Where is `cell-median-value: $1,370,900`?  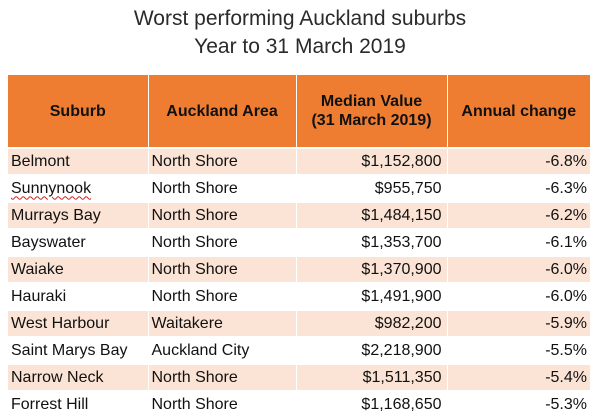
cell-median-value: $1,370,900 is located at coordinates (372, 269).